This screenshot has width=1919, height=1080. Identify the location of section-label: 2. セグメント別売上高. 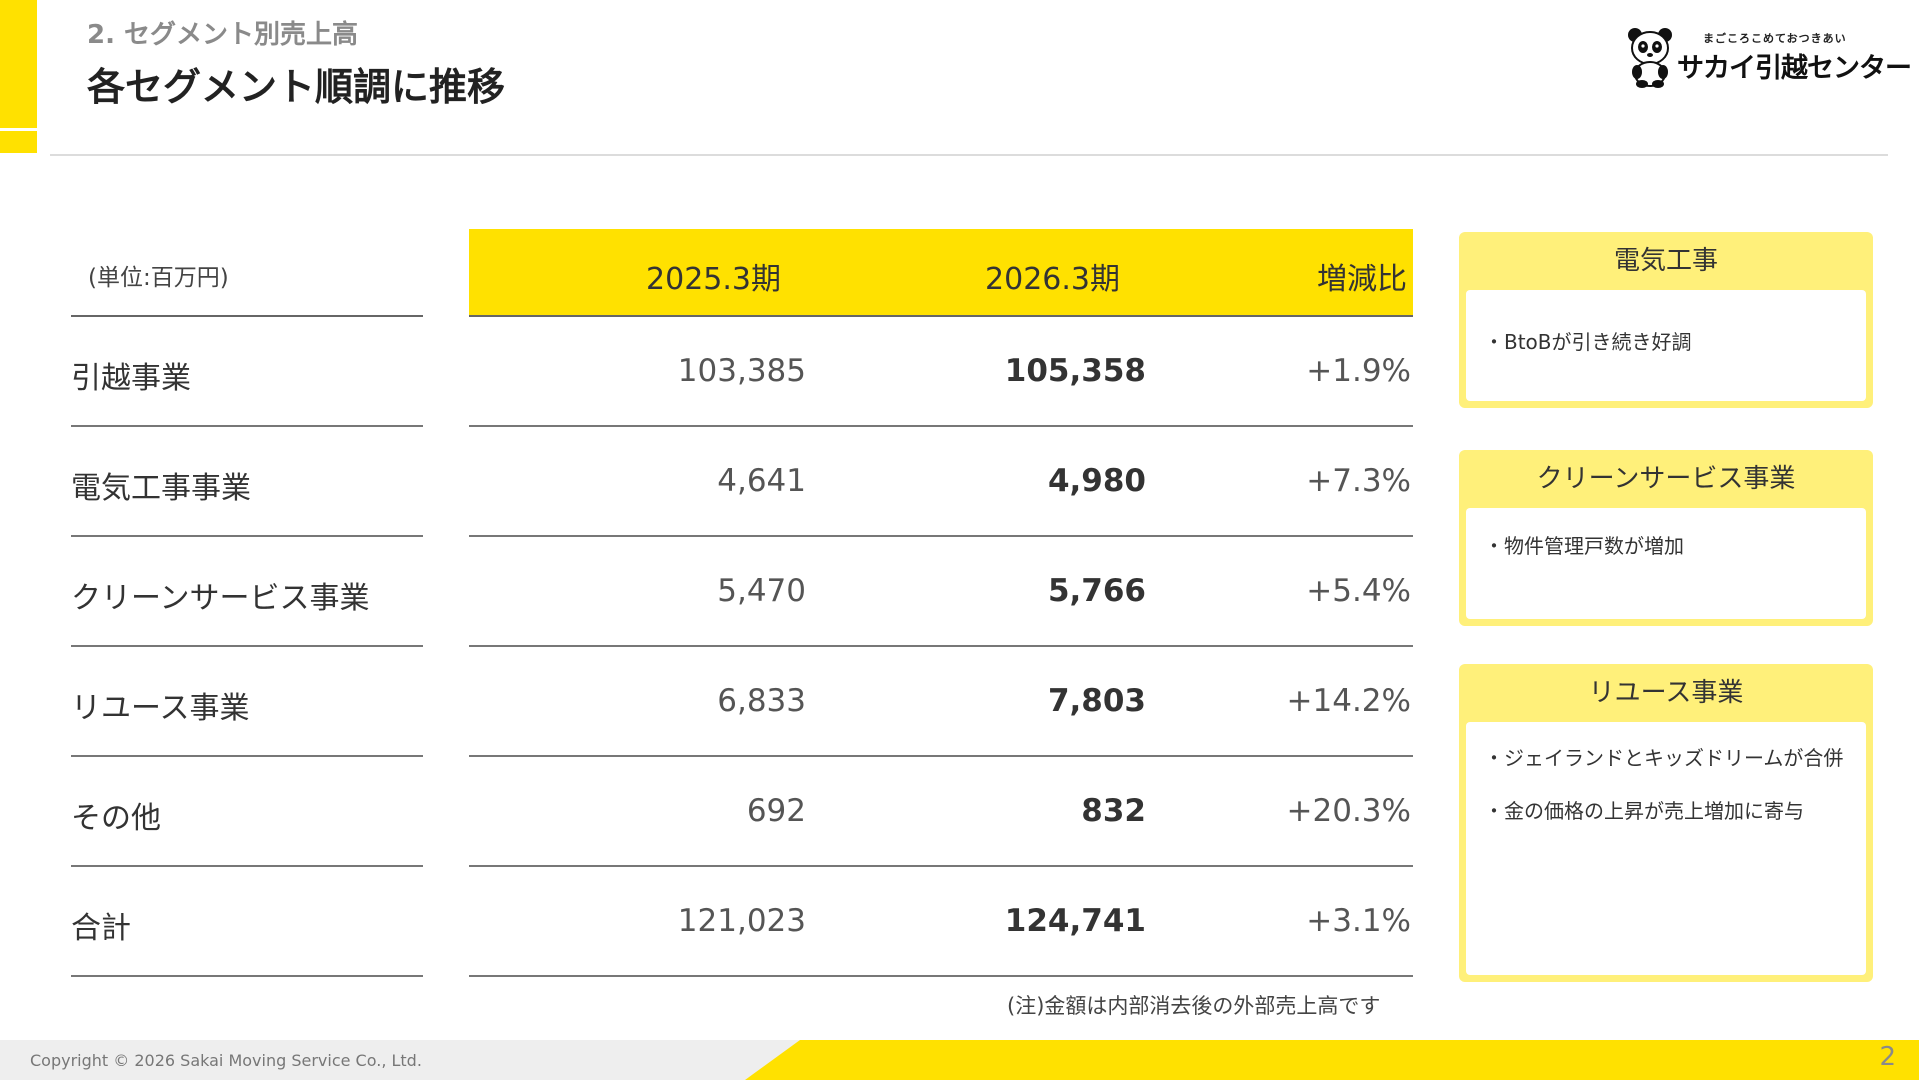
(223, 35).